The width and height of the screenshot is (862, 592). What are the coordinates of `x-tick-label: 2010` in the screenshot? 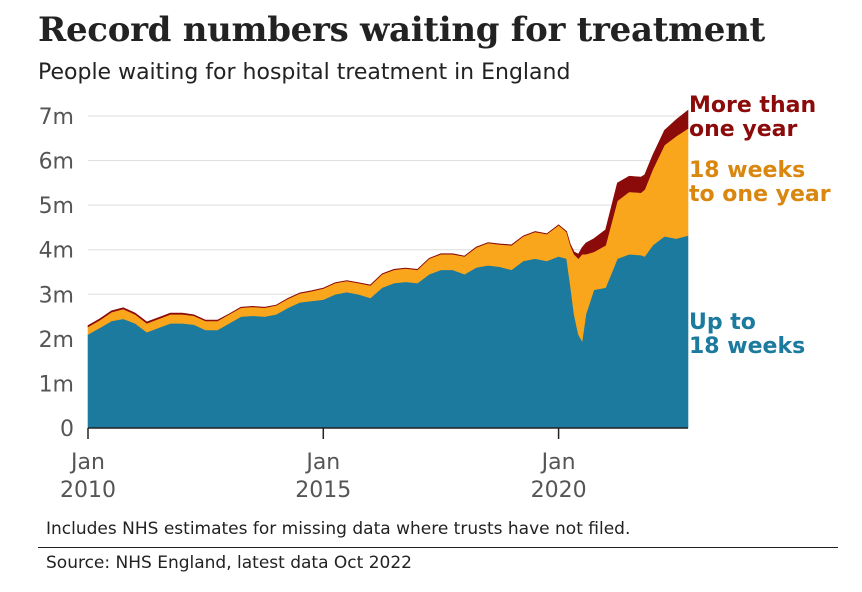 It's located at (88, 490).